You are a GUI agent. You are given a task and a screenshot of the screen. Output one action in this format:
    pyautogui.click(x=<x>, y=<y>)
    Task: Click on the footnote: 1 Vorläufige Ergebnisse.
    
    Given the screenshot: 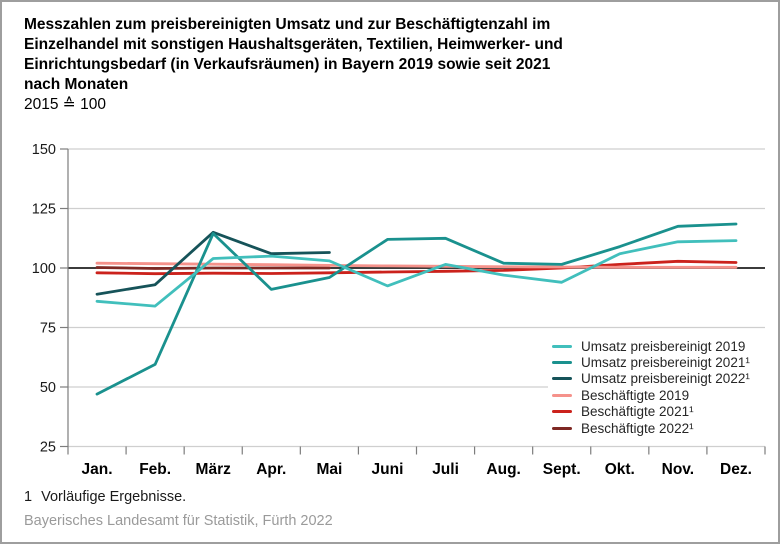 What is the action you would take?
    pyautogui.click(x=105, y=497)
    